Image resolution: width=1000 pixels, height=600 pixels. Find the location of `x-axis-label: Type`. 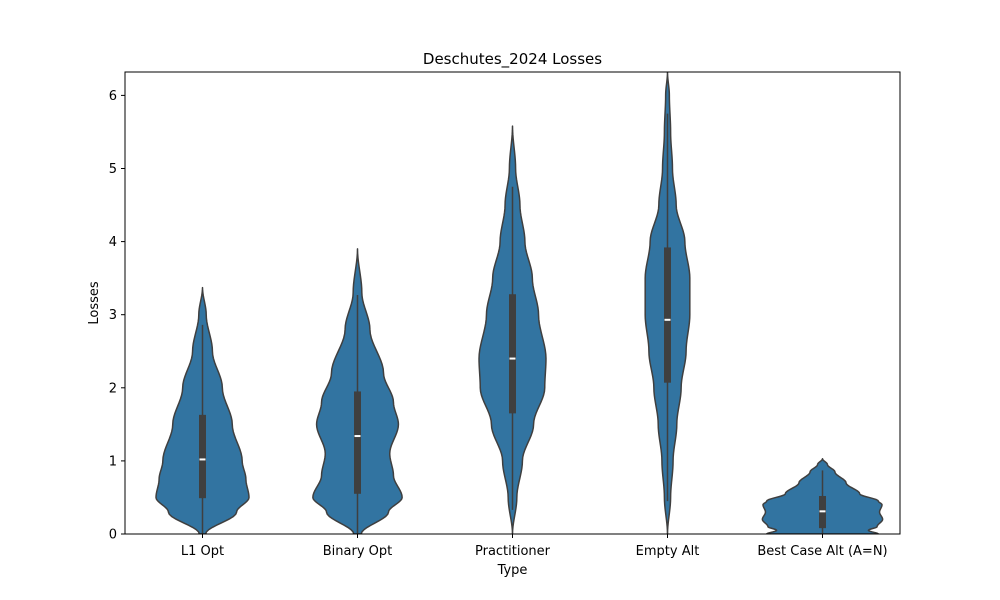

x-axis-label: Type is located at coordinates (512, 570).